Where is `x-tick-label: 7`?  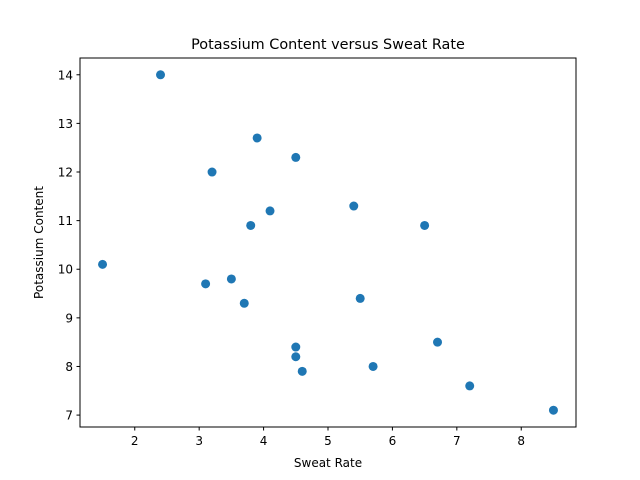
x-tick-label: 7 is located at coordinates (457, 441).